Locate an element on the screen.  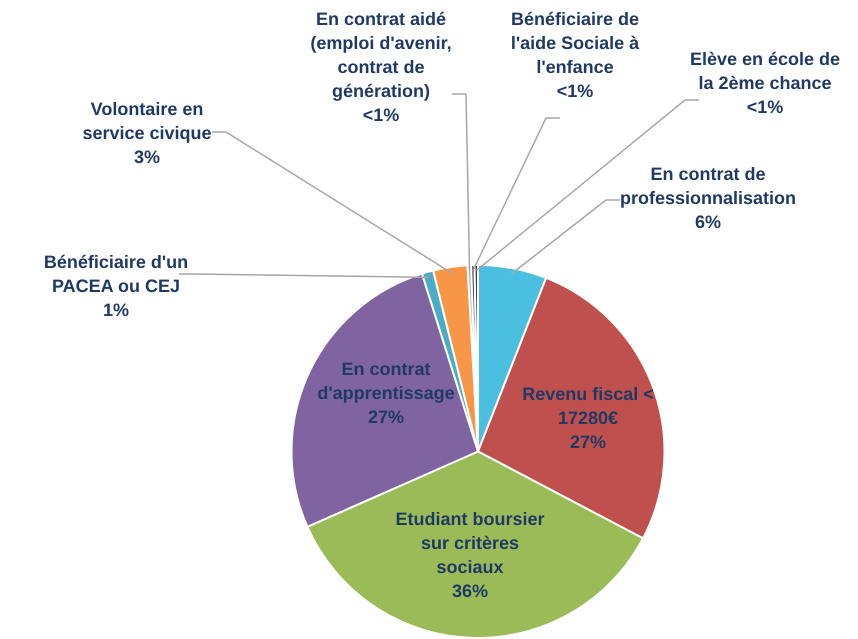
slice-label: Etudiant boursier sur critères sociaux is located at coordinates (470, 542).